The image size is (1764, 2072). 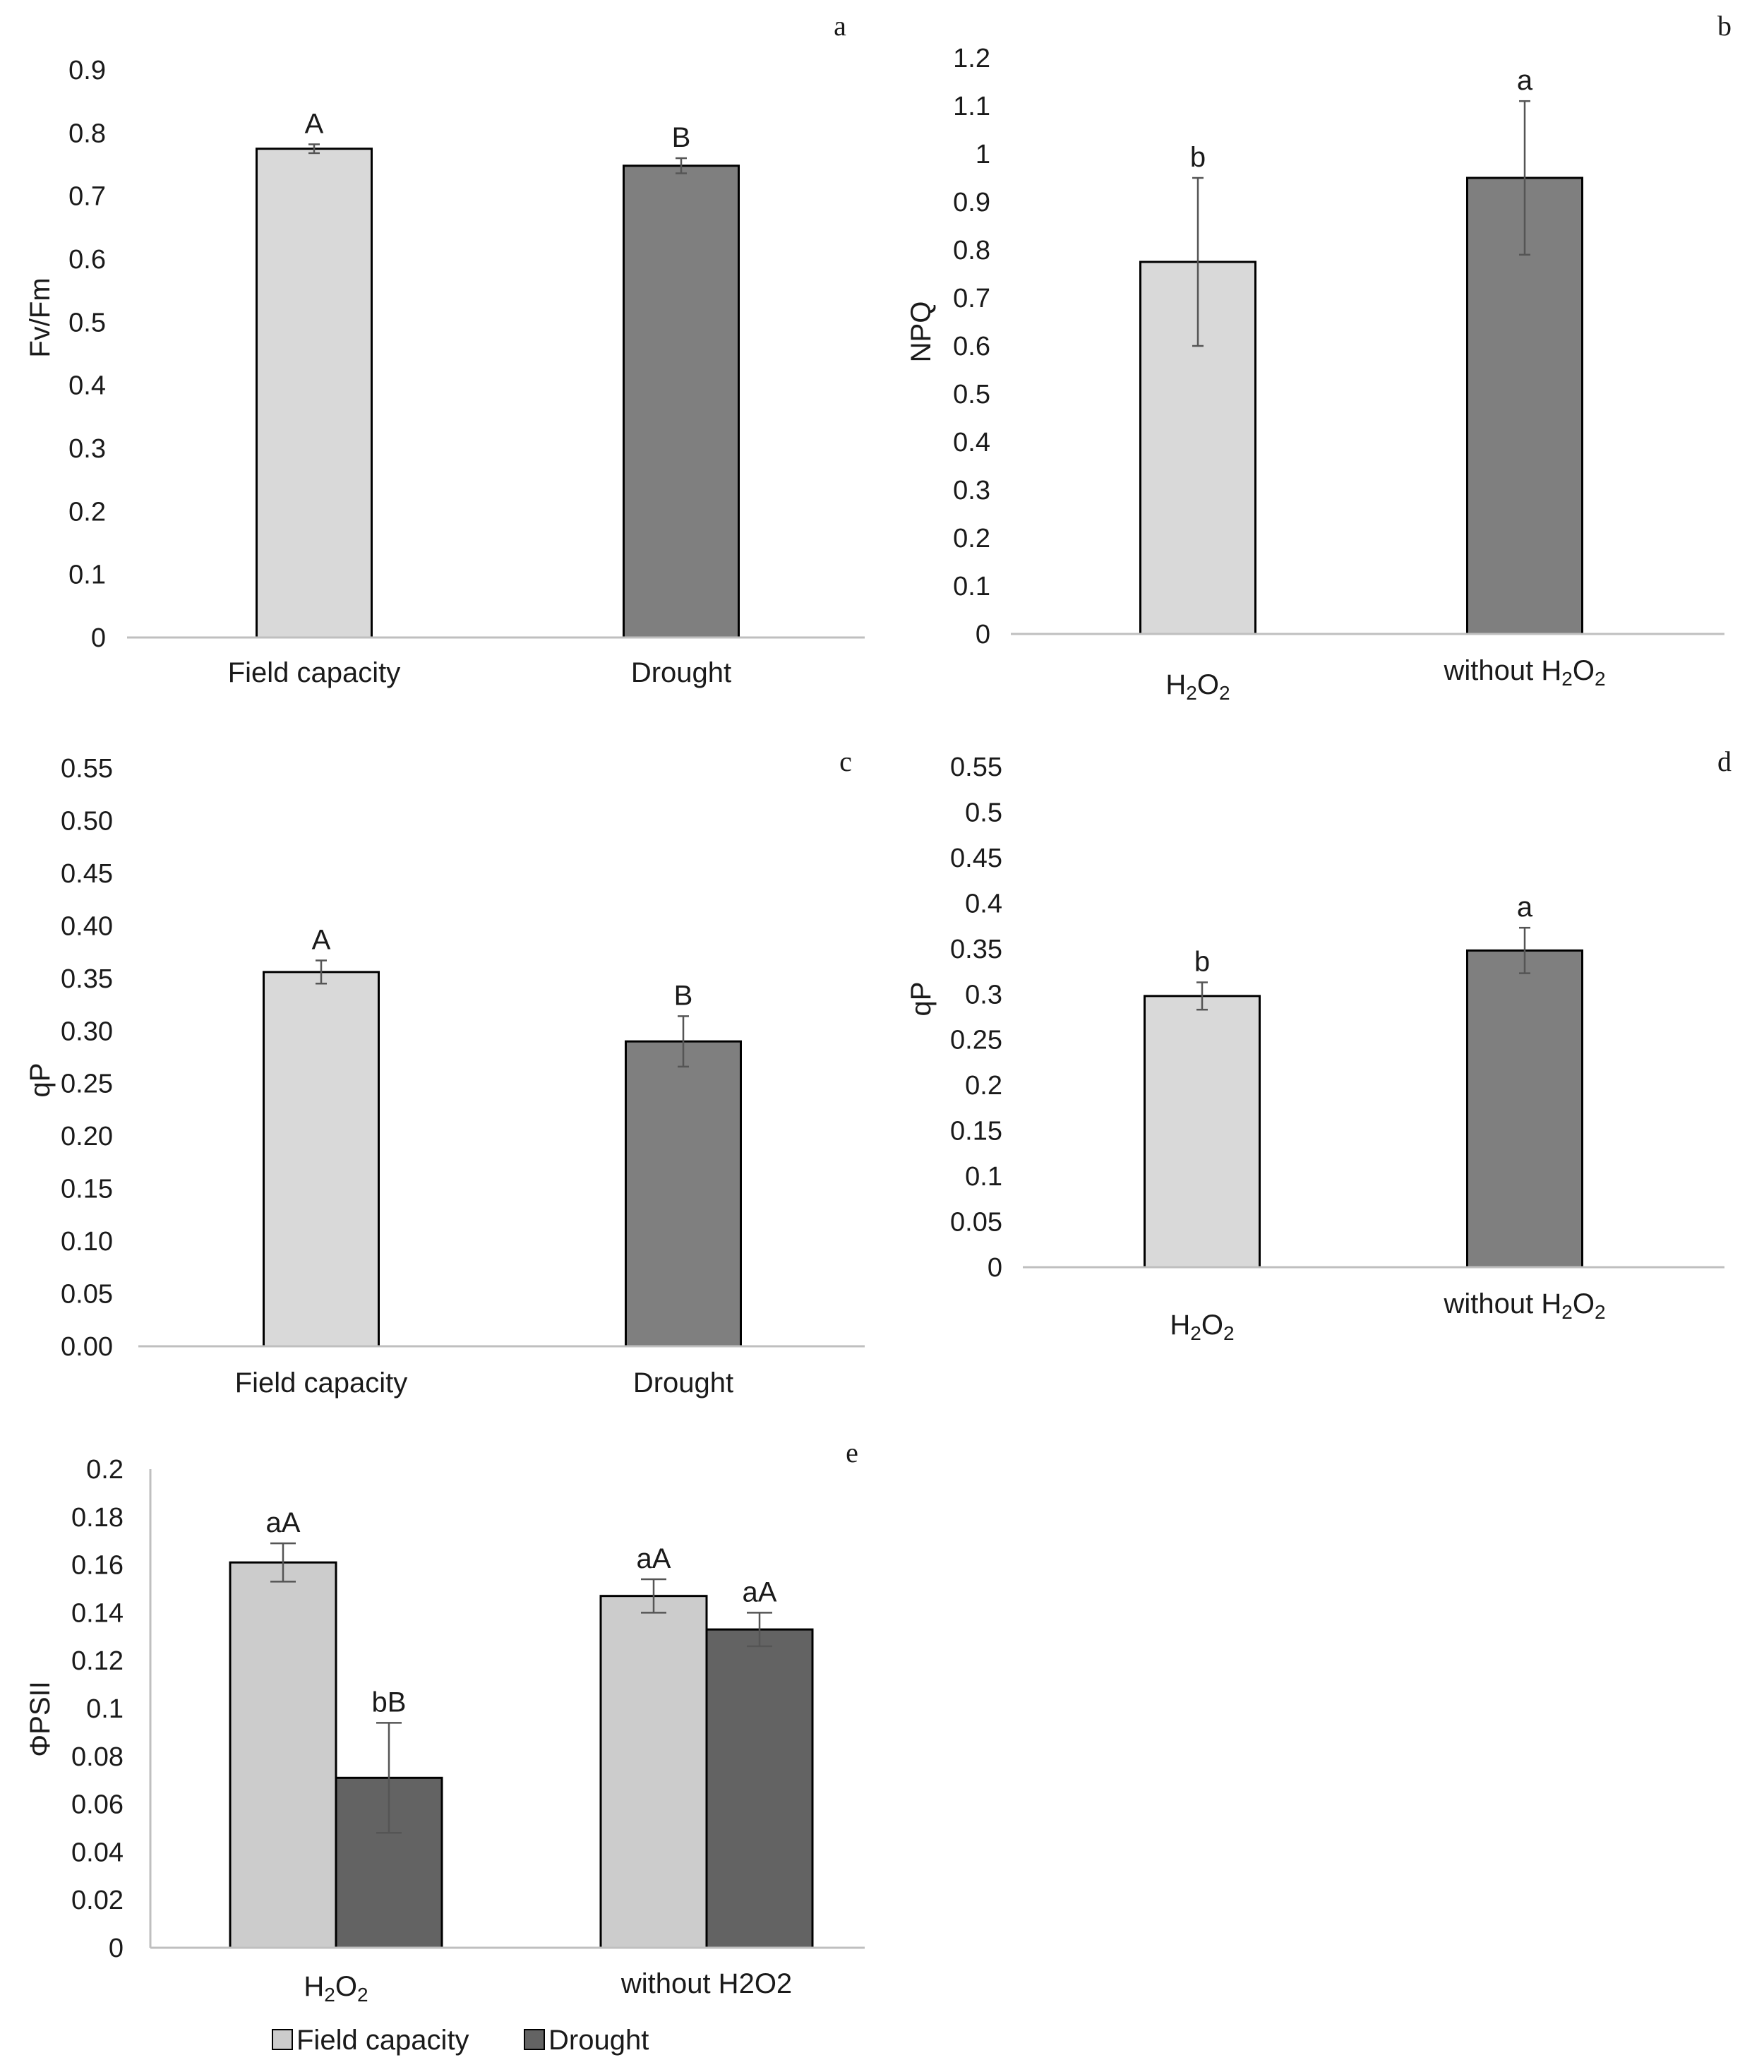 What do you see at coordinates (972, 58) in the screenshot?
I see `y-tick-label: 1.2` at bounding box center [972, 58].